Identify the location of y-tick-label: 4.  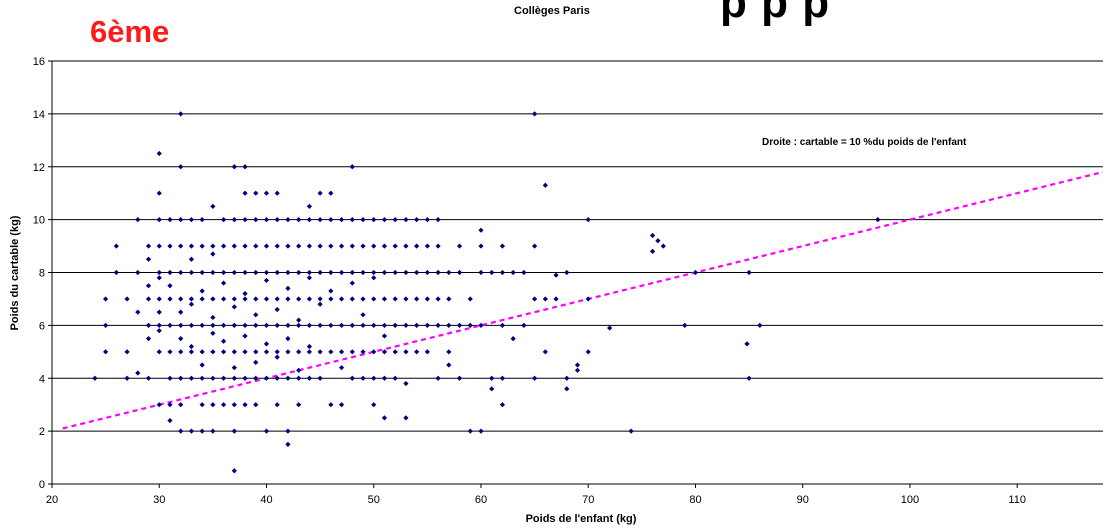
(42, 379).